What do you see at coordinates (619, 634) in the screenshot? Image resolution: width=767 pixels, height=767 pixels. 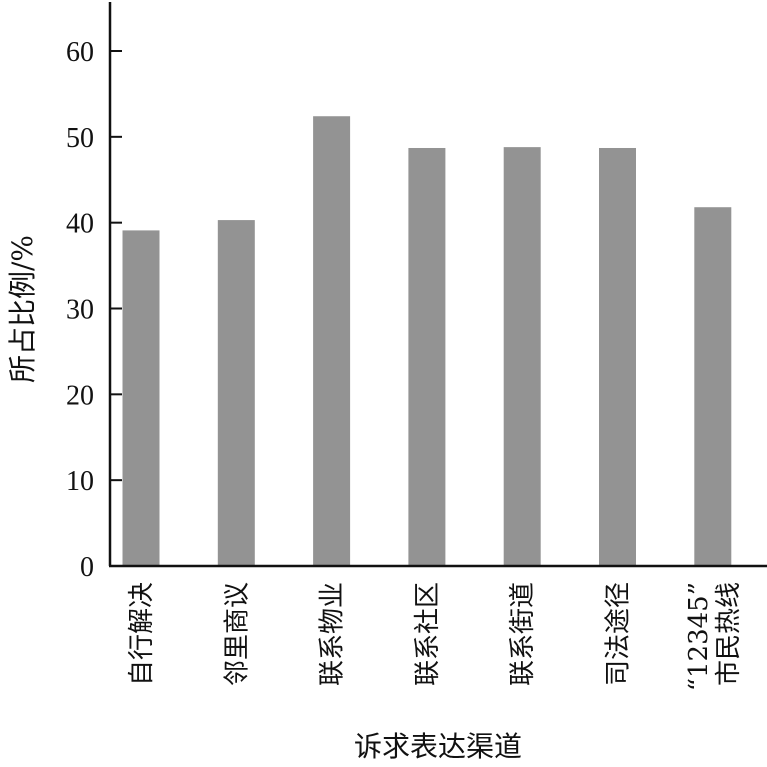 I see `x-category-label: 司法途径` at bounding box center [619, 634].